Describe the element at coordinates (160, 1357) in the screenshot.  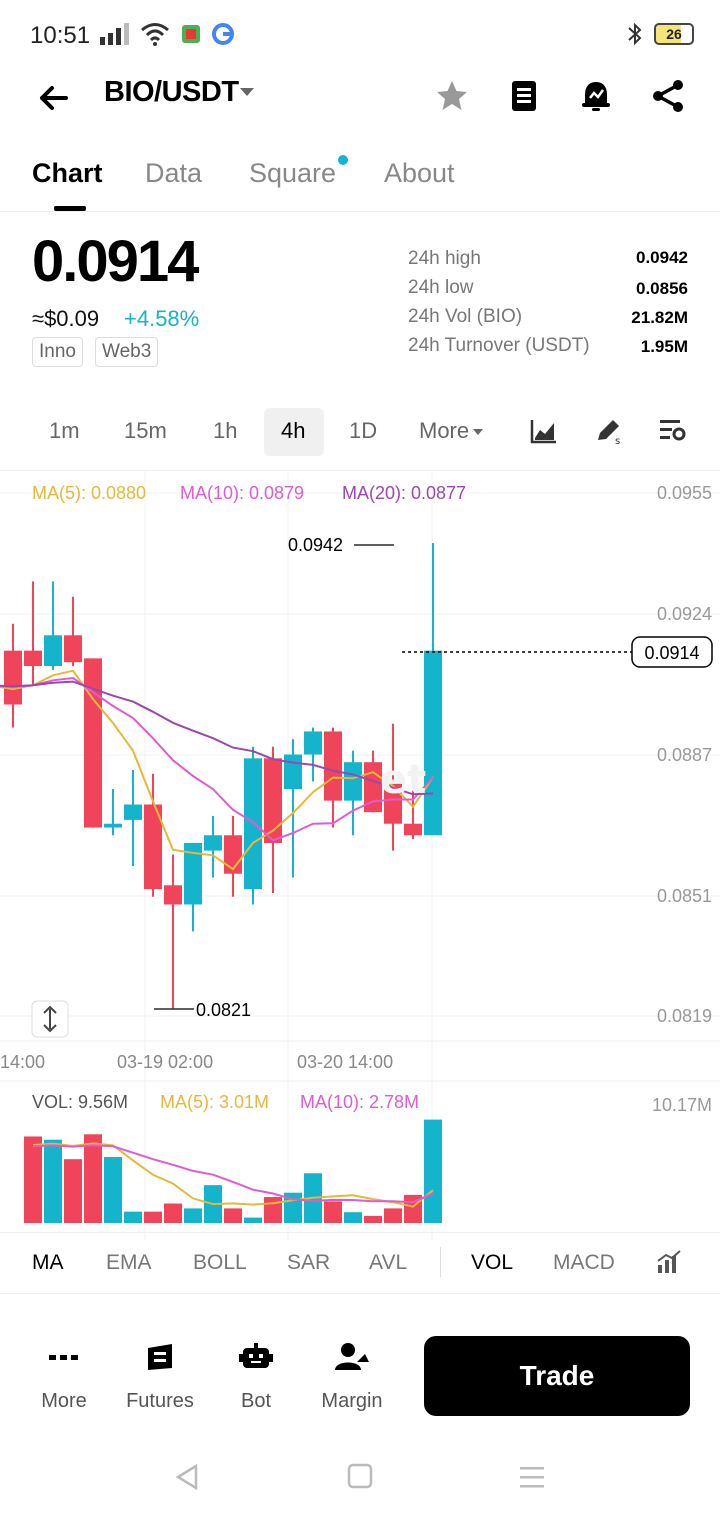
I see `futures-icon` at that location.